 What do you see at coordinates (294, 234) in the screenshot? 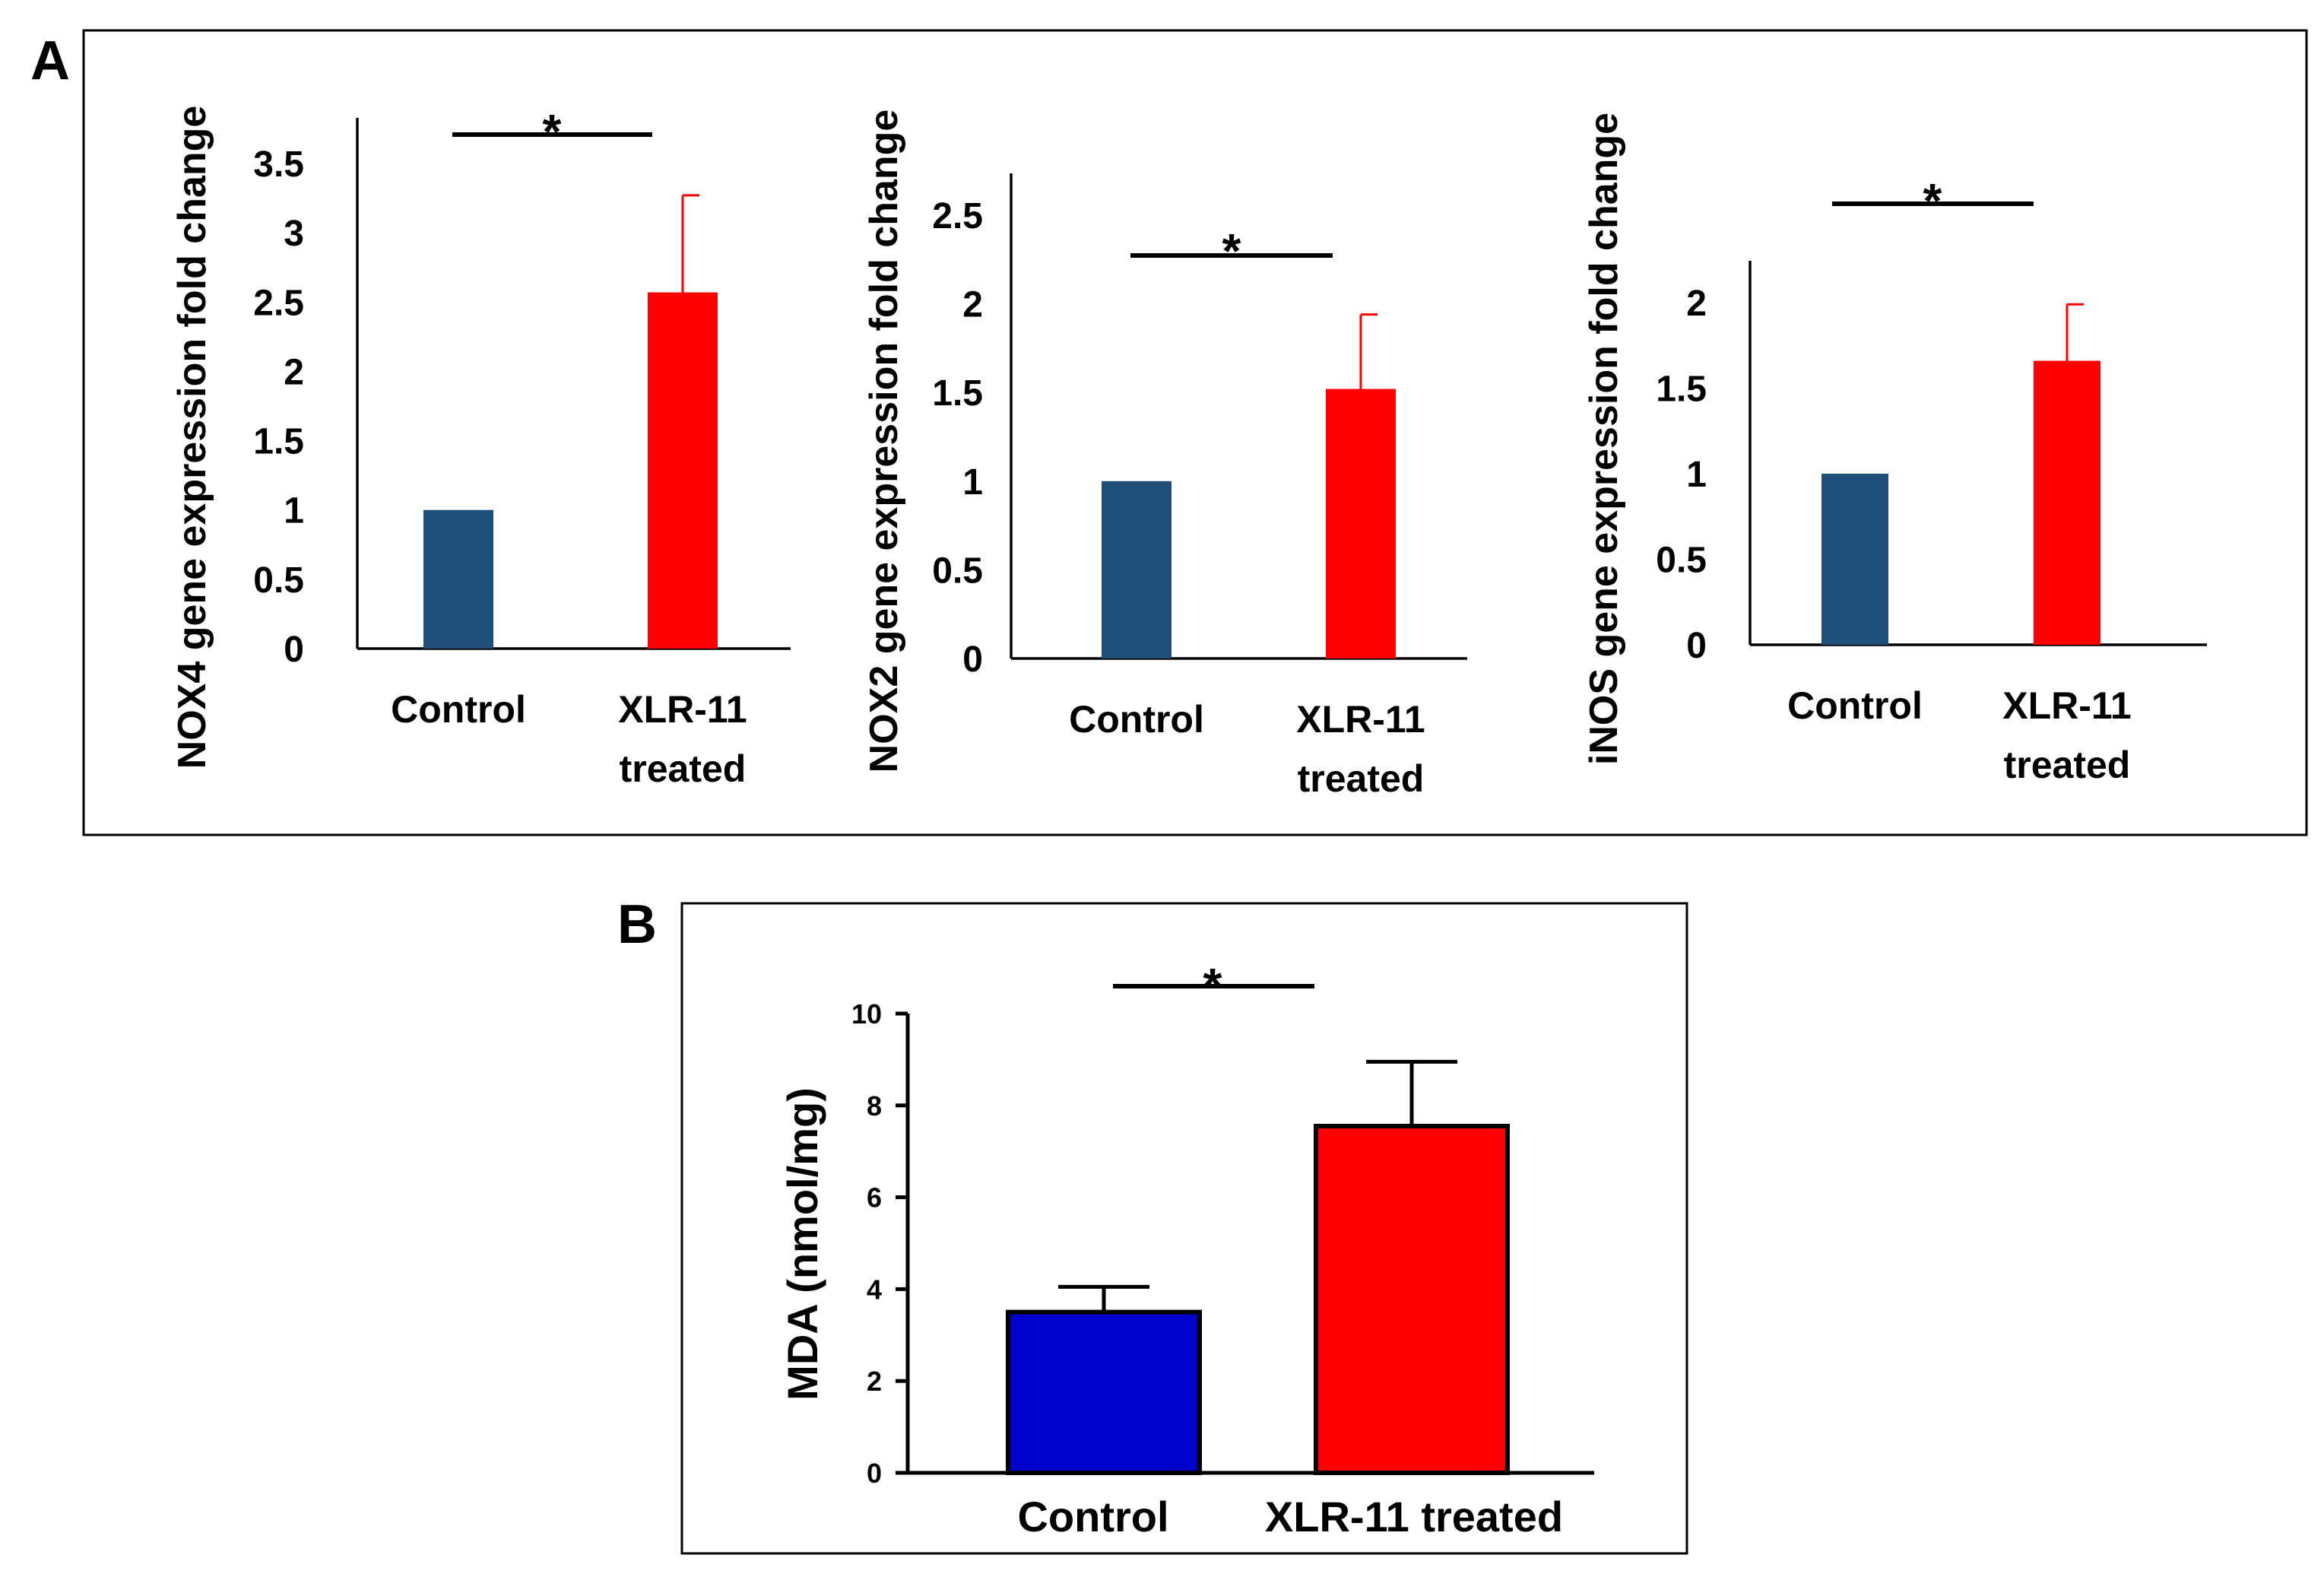
I see `y-tick-label: 3` at bounding box center [294, 234].